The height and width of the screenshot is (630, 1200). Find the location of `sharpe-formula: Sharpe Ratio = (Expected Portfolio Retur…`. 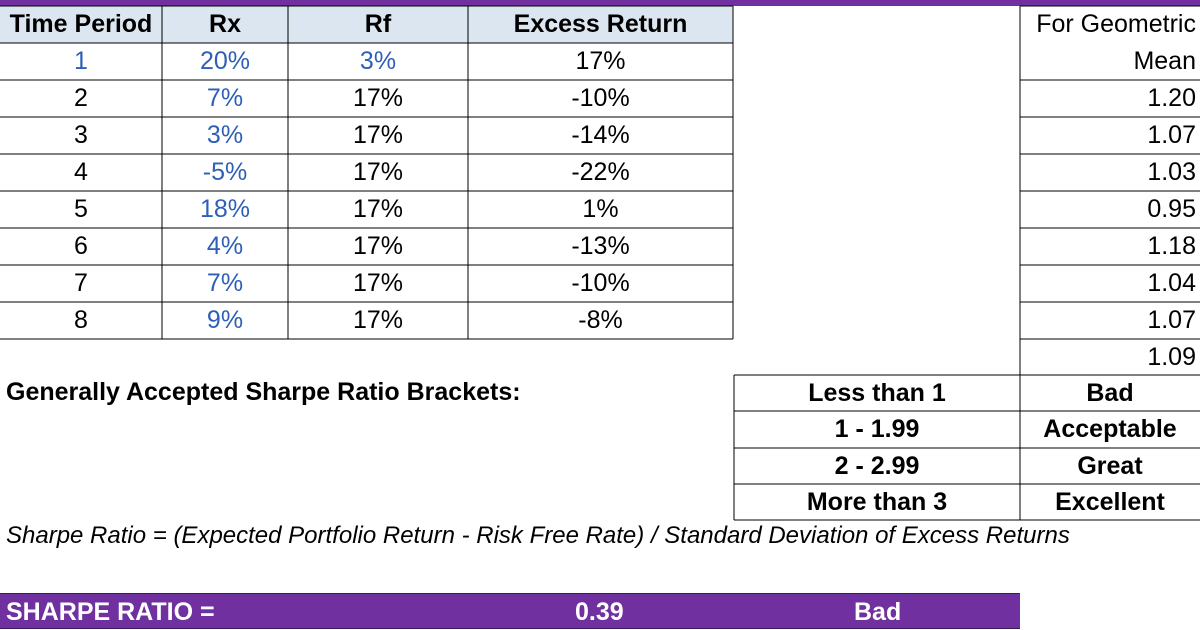

sharpe-formula: Sharpe Ratio = (Expected Portfolio Retur… is located at coordinates (538, 535).